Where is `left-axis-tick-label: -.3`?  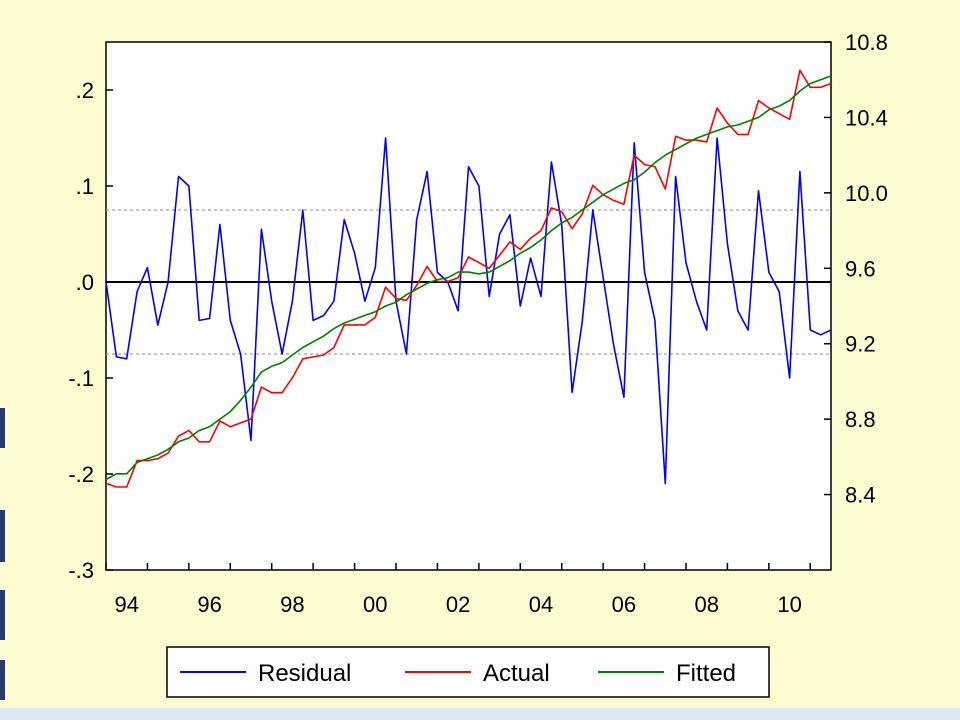 left-axis-tick-label: -.3 is located at coordinates (81, 570).